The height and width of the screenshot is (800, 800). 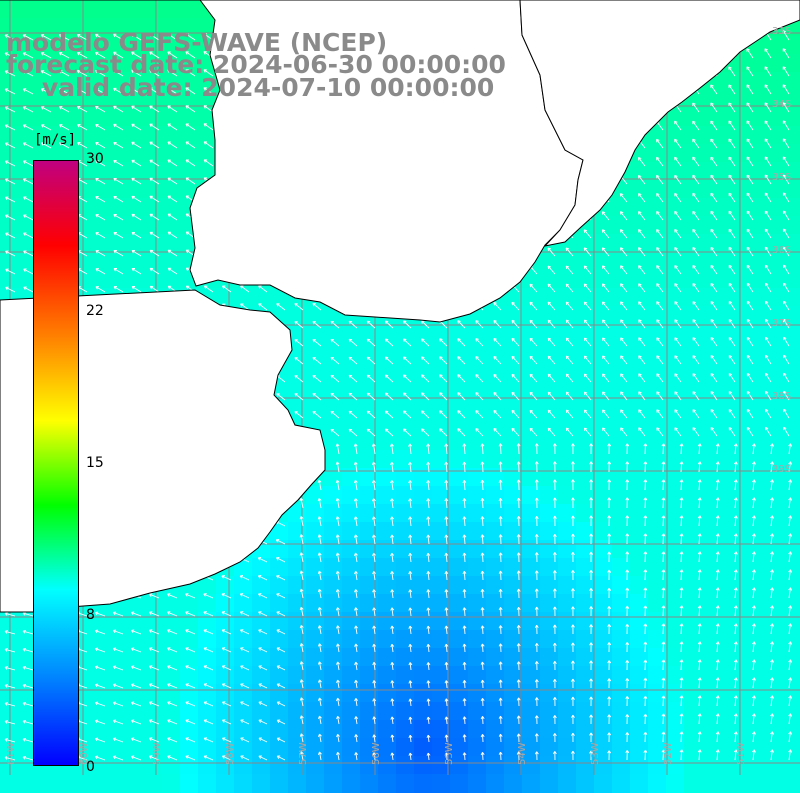 I want to click on model-title: modelo GEFS-WAVE (NCEP), so click(x=197, y=42).